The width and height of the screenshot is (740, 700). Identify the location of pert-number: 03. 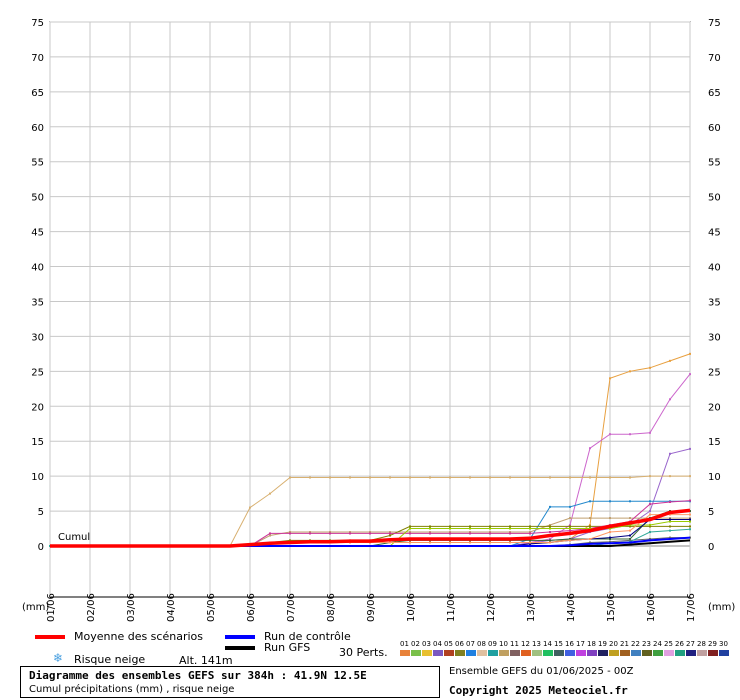
(426, 644).